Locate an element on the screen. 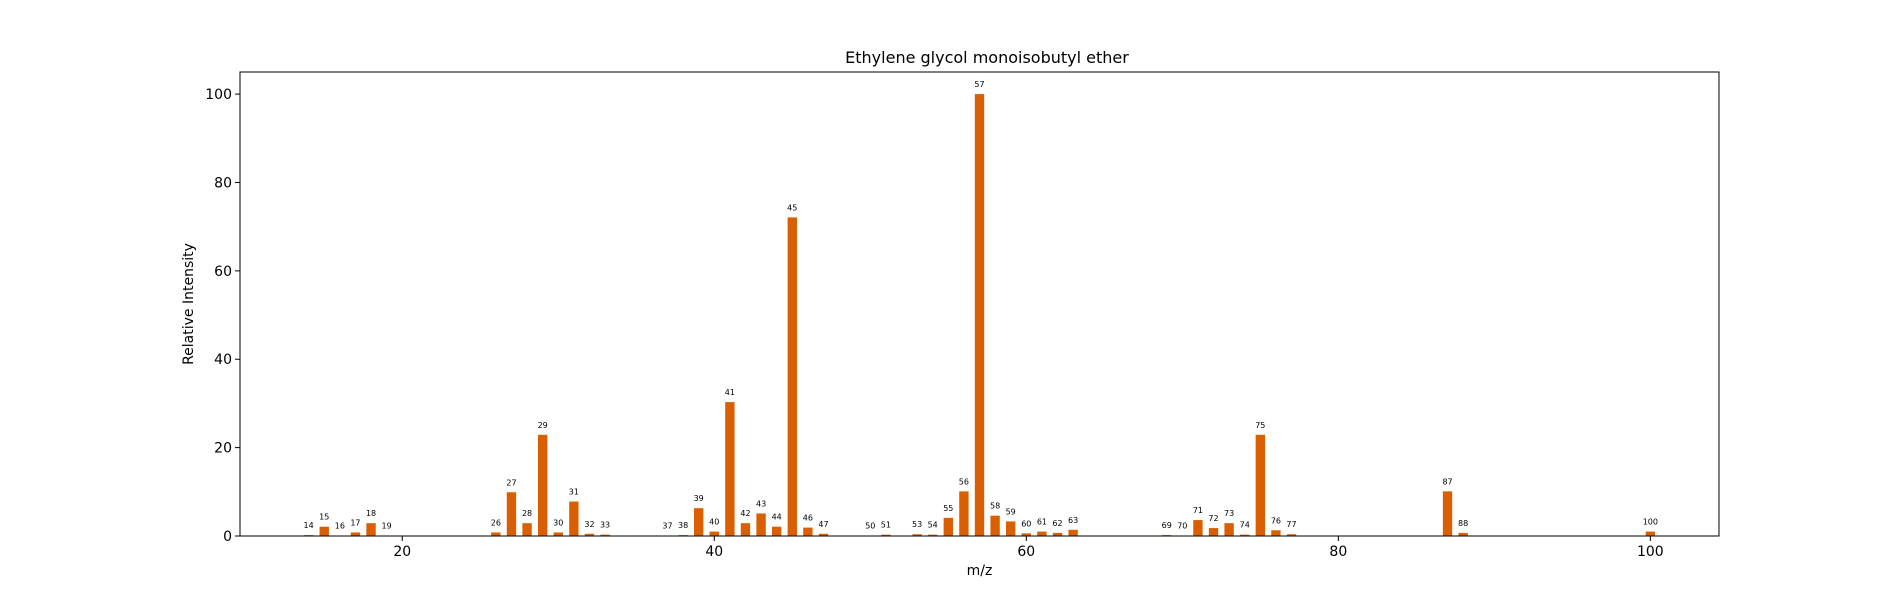 The width and height of the screenshot is (1900, 605). data-label: 40 is located at coordinates (714, 522).